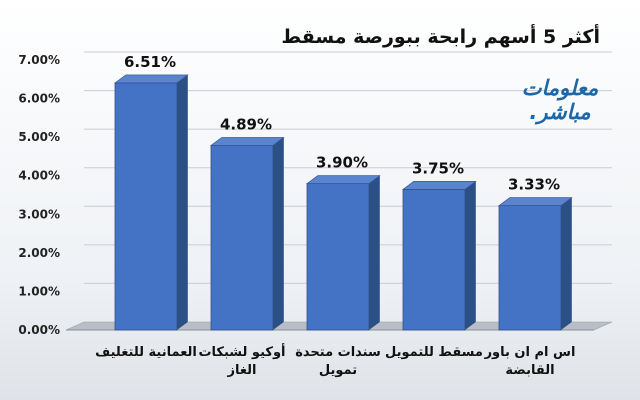 The height and width of the screenshot is (400, 640). What do you see at coordinates (146, 352) in the screenshot?
I see `x-tick-label: العمانية للتغليف` at bounding box center [146, 352].